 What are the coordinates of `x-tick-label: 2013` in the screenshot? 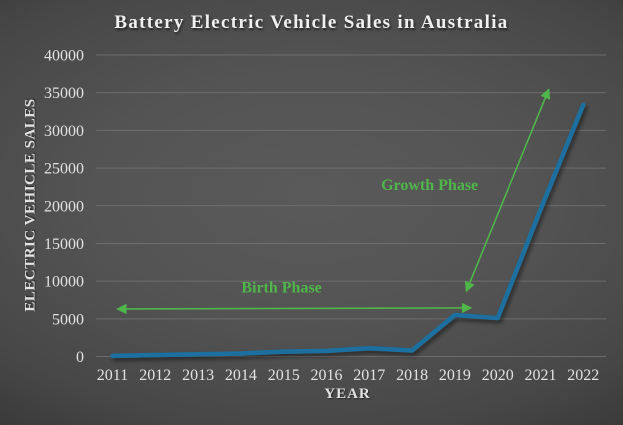 It's located at (198, 375).